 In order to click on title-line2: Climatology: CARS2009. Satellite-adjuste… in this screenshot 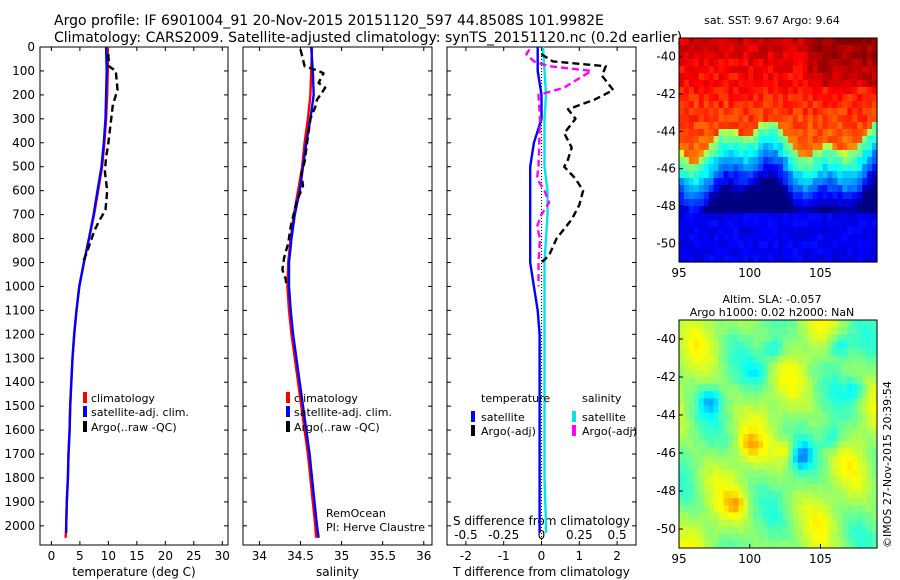, I will do `click(368, 38)`.